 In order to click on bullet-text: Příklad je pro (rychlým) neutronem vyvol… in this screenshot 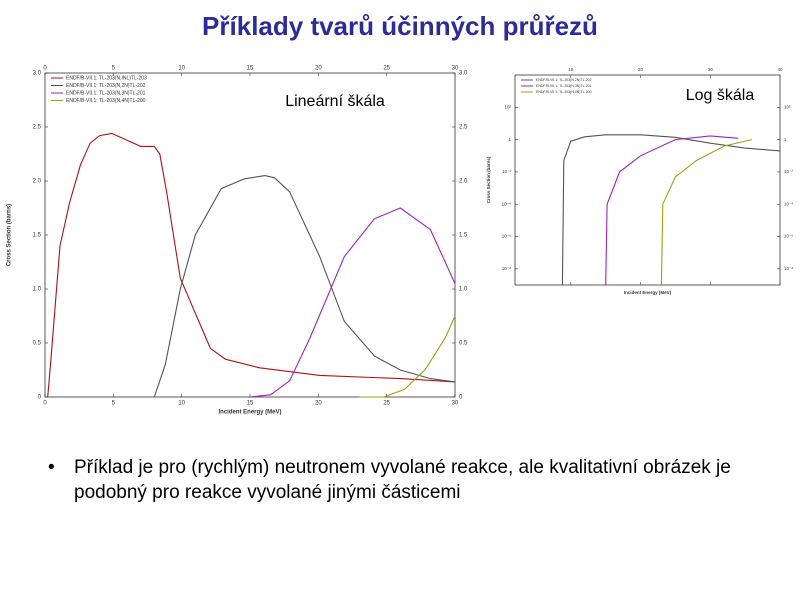, I will do `click(402, 480)`.